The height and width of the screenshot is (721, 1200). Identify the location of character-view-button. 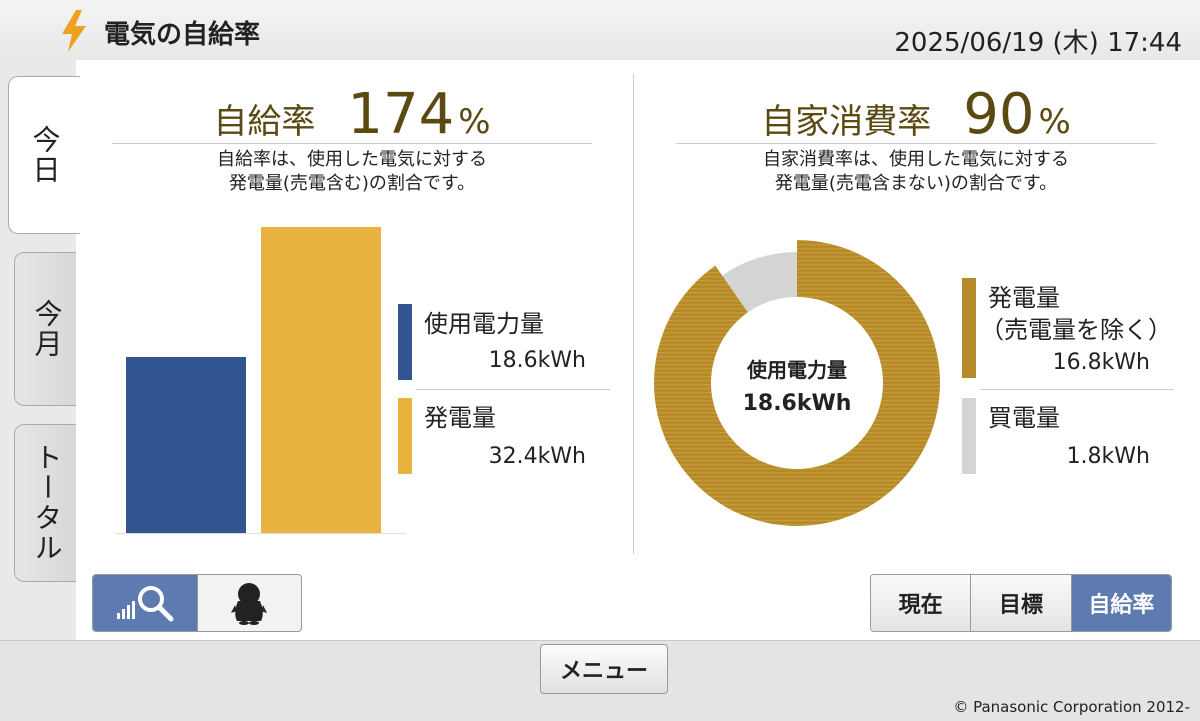
(249, 603).